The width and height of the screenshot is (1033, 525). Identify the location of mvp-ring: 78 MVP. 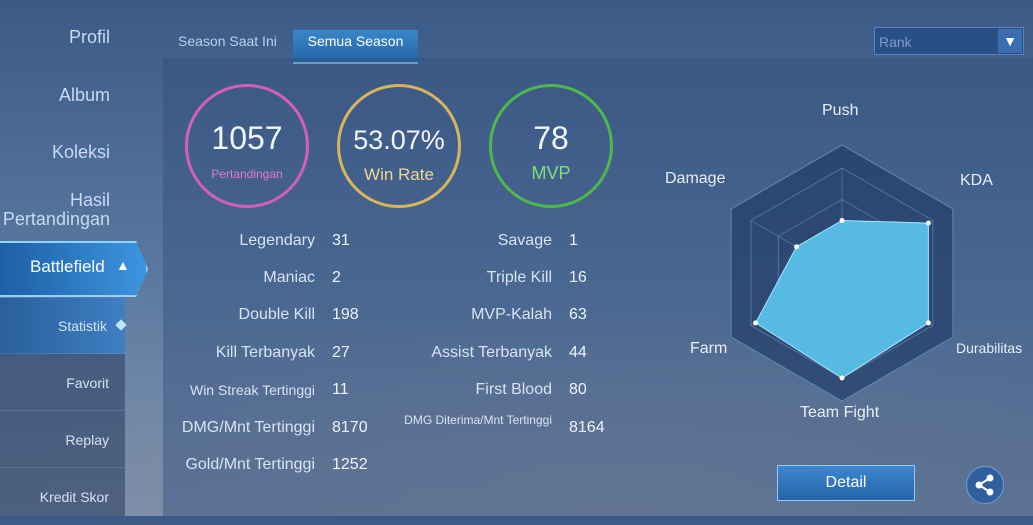
(551, 146).